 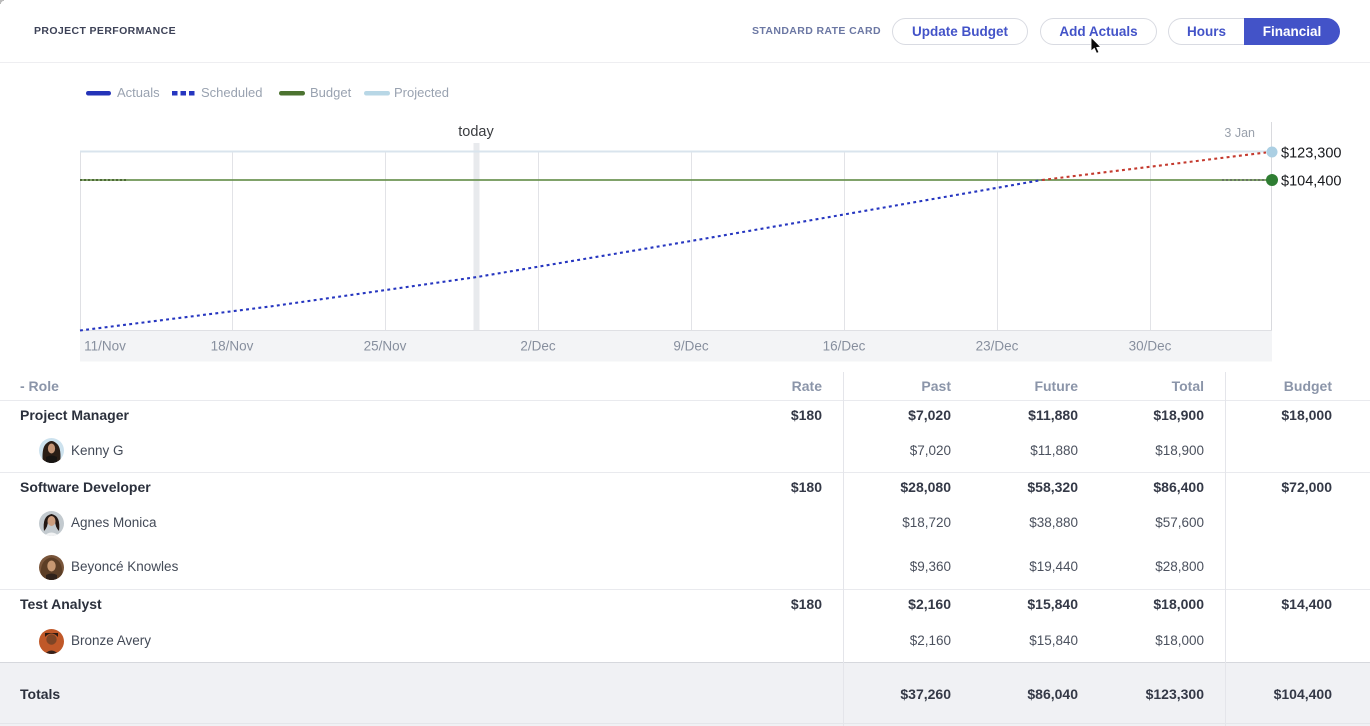 I want to click on svg-text: 30/Dec, so click(x=1150, y=346).